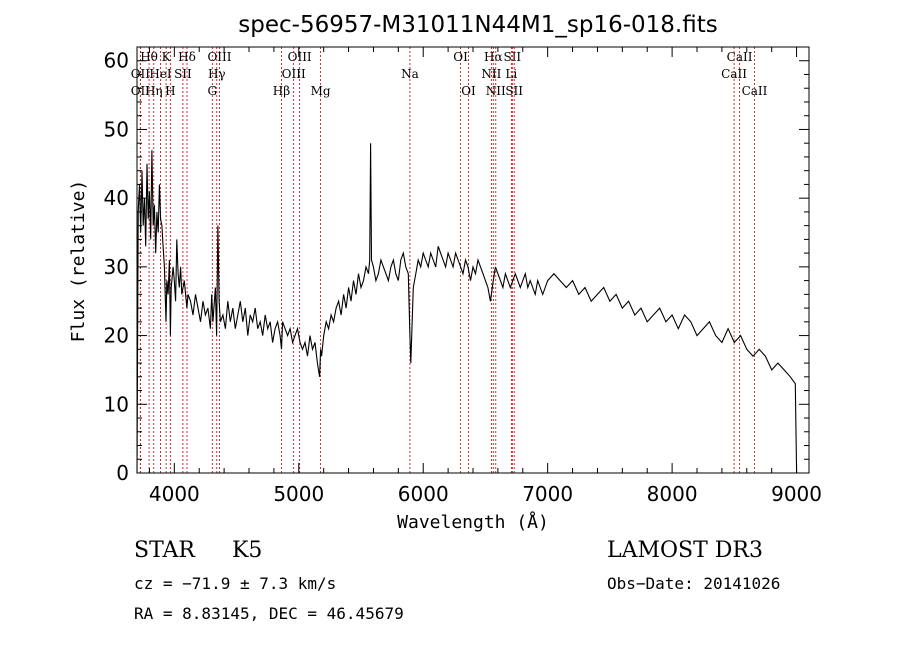  Describe the element at coordinates (174, 494) in the screenshot. I see `x-tick-label: 4000` at that location.